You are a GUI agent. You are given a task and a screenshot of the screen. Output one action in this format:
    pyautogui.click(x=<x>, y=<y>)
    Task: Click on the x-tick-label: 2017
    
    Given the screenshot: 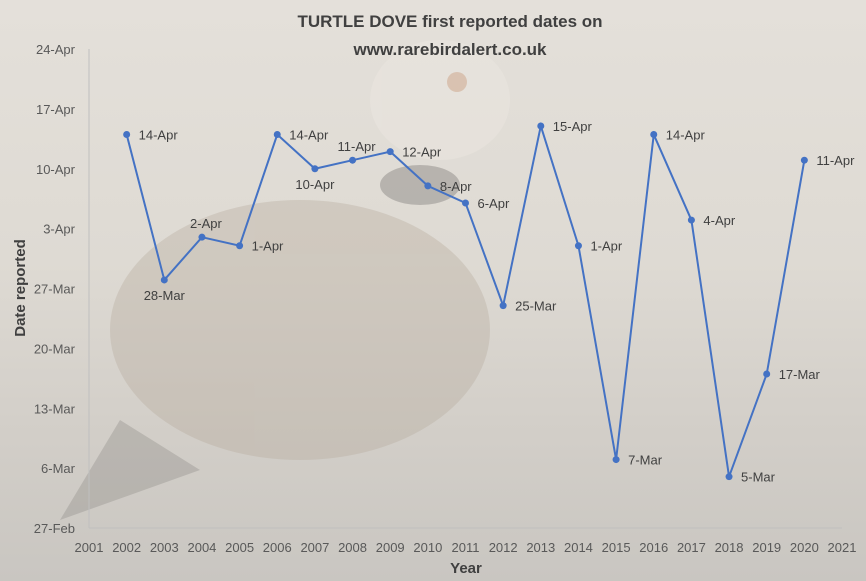 What is the action you would take?
    pyautogui.click(x=691, y=547)
    